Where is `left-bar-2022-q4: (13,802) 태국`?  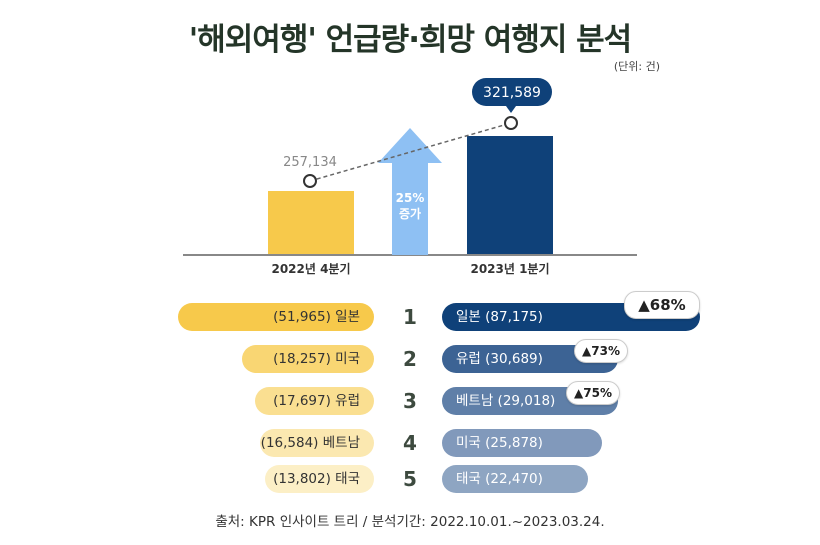 left-bar-2022-q4: (13,802) 태국 is located at coordinates (319, 479).